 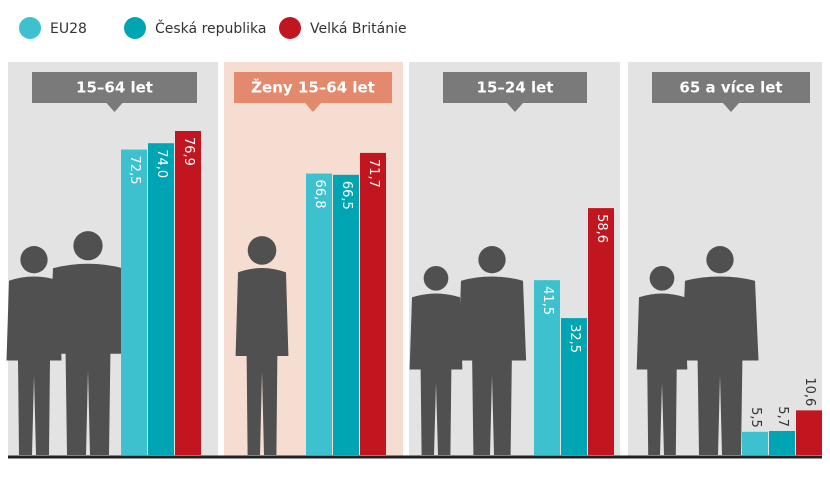 I want to click on value-label: 71,7, so click(x=373, y=173).